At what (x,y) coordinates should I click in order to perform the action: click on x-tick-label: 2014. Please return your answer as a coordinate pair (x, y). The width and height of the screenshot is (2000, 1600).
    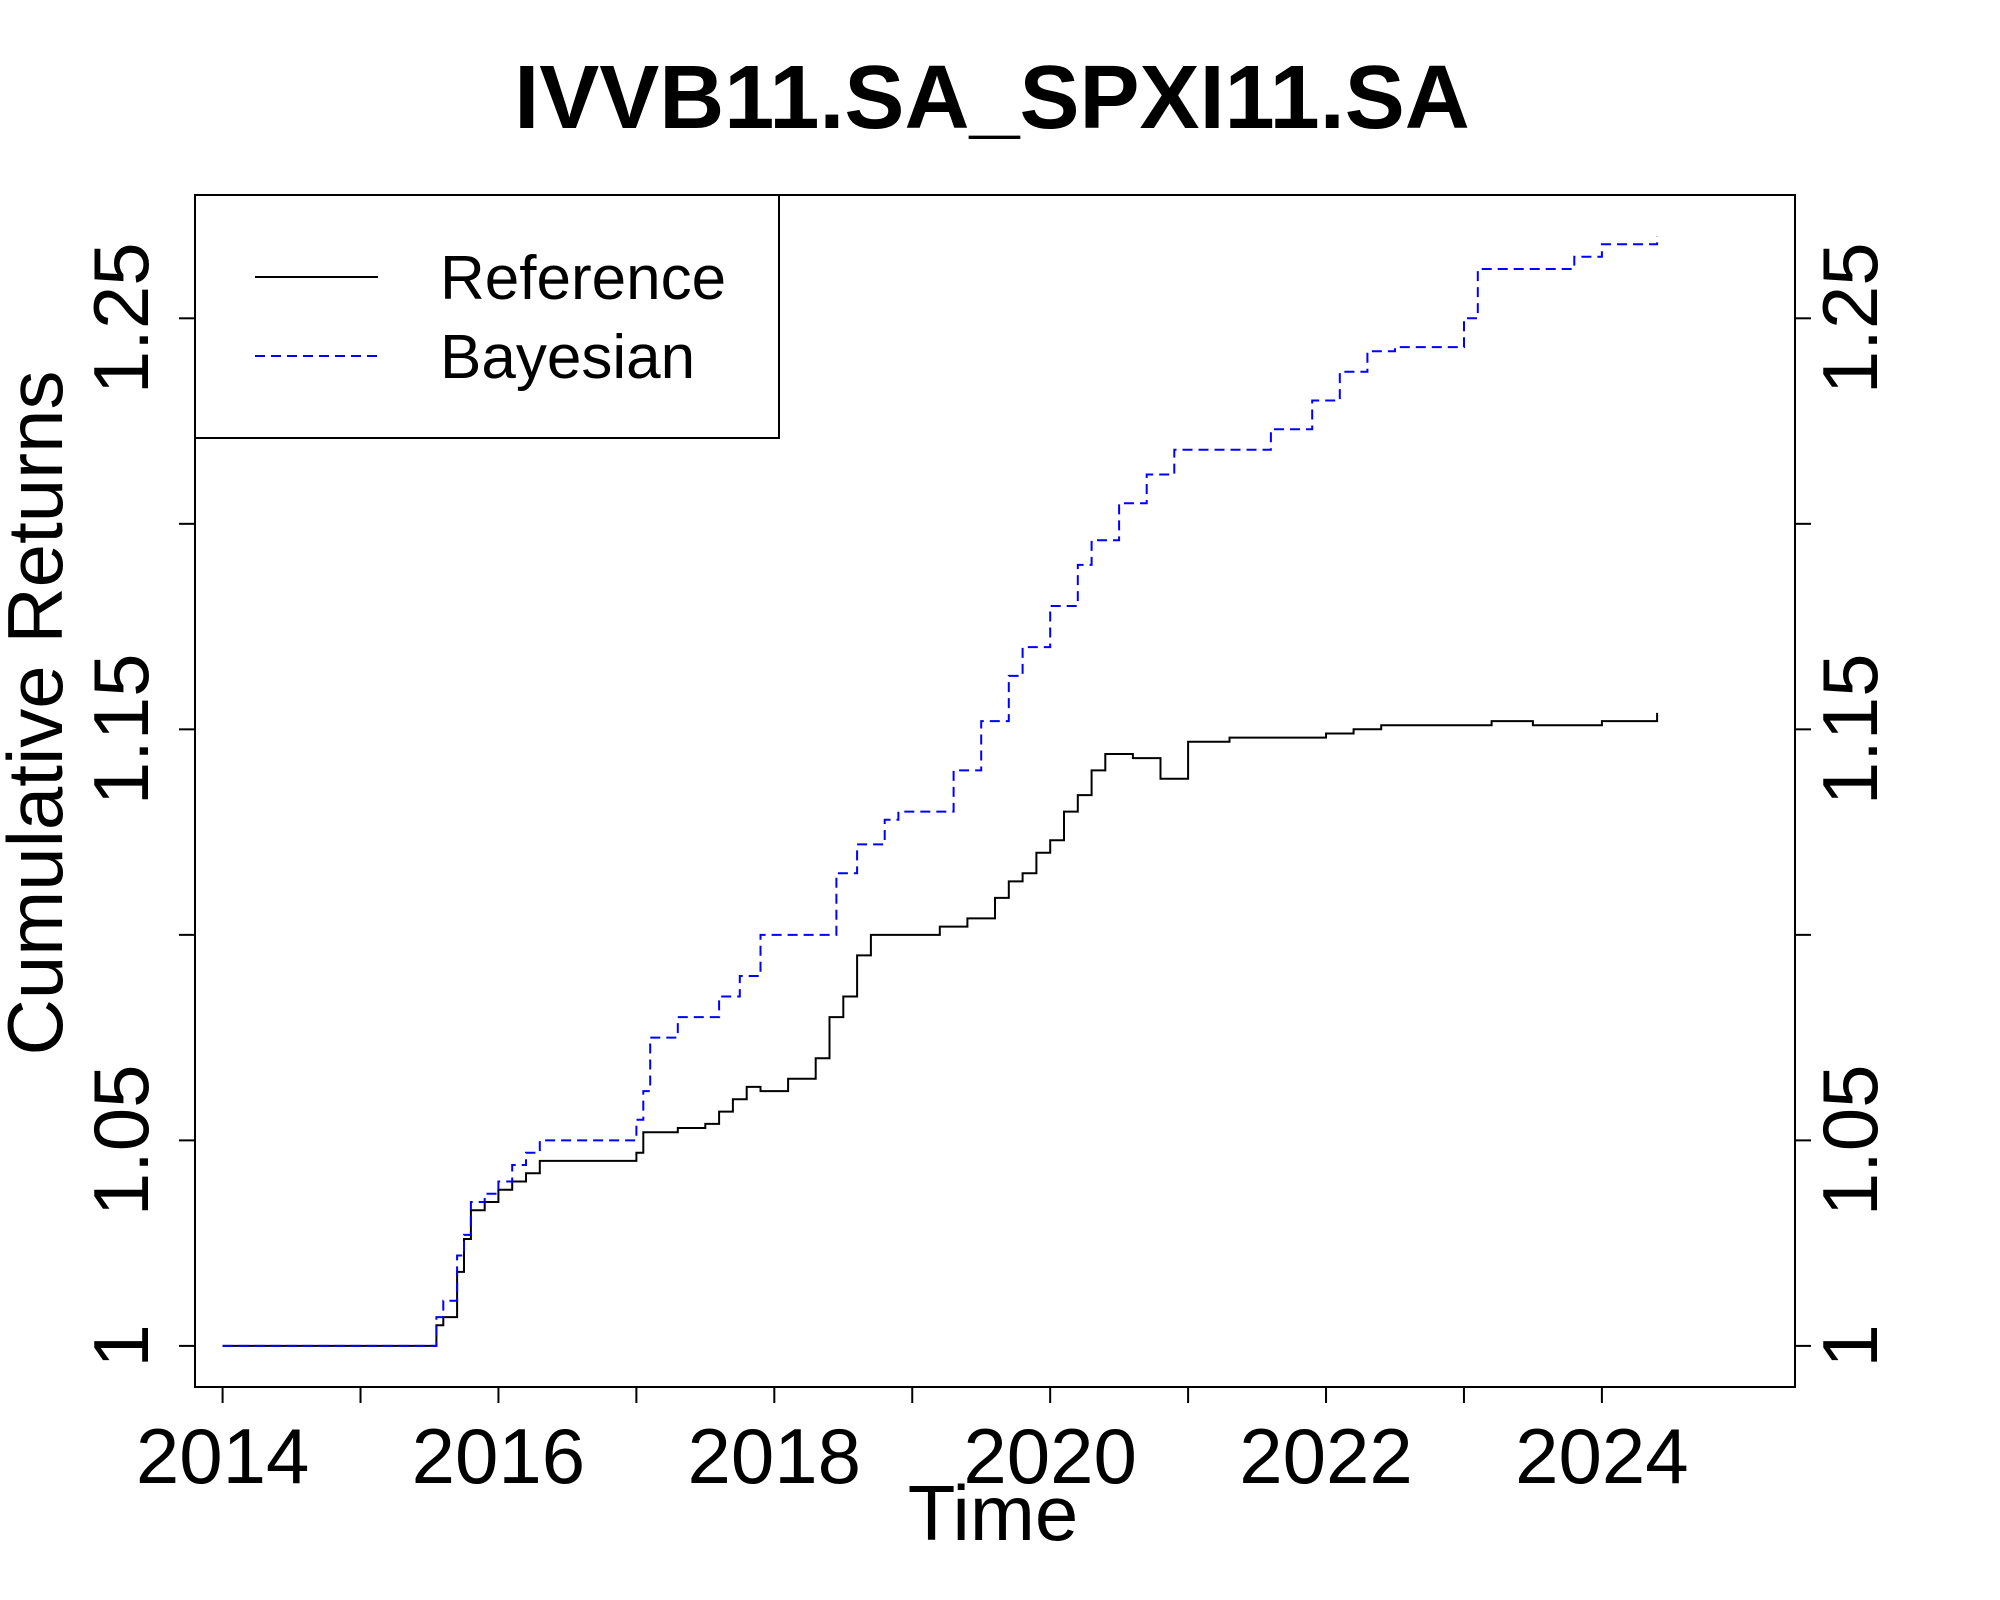
    Looking at the image, I should click on (223, 1456).